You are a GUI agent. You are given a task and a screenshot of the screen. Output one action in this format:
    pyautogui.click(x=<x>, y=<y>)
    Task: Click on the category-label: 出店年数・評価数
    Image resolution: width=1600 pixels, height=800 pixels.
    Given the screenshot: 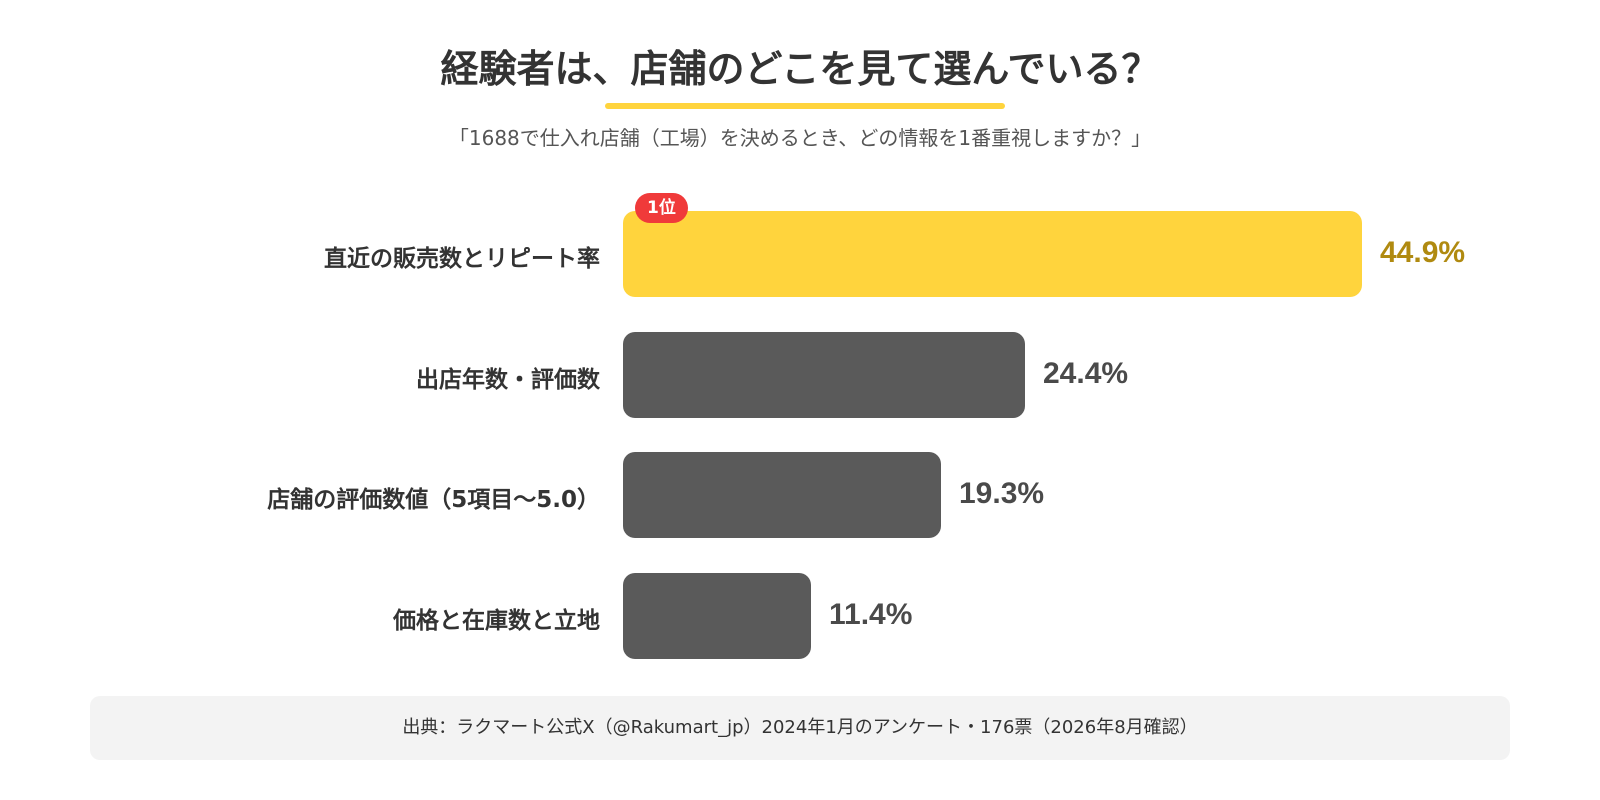 What is the action you would take?
    pyautogui.click(x=508, y=379)
    